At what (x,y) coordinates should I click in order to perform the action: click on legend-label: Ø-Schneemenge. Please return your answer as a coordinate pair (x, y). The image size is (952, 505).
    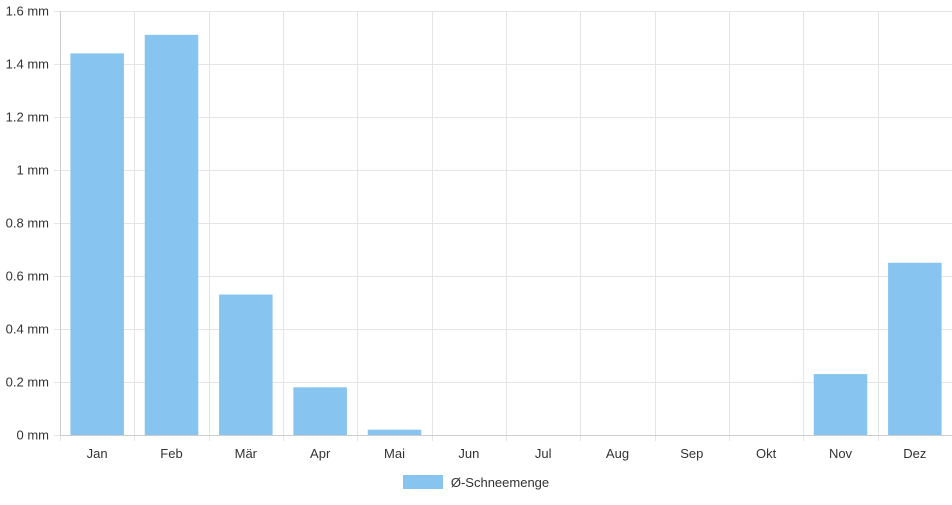
    Looking at the image, I should click on (500, 482).